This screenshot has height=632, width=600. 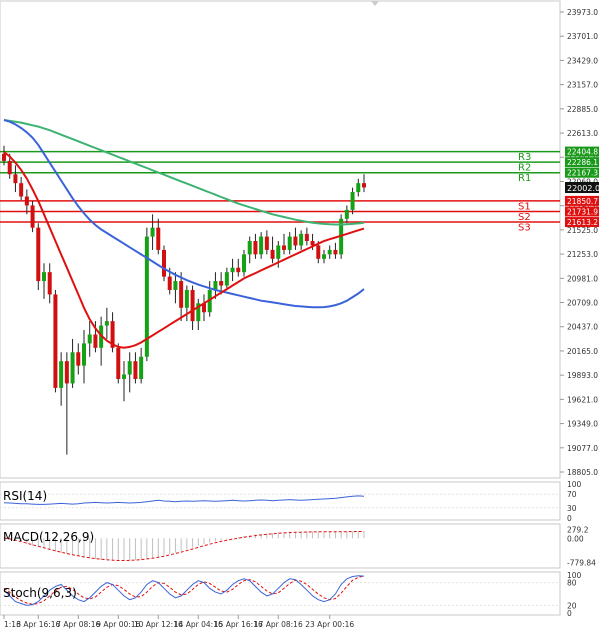 I want to click on rsi-grid, so click(x=280, y=501).